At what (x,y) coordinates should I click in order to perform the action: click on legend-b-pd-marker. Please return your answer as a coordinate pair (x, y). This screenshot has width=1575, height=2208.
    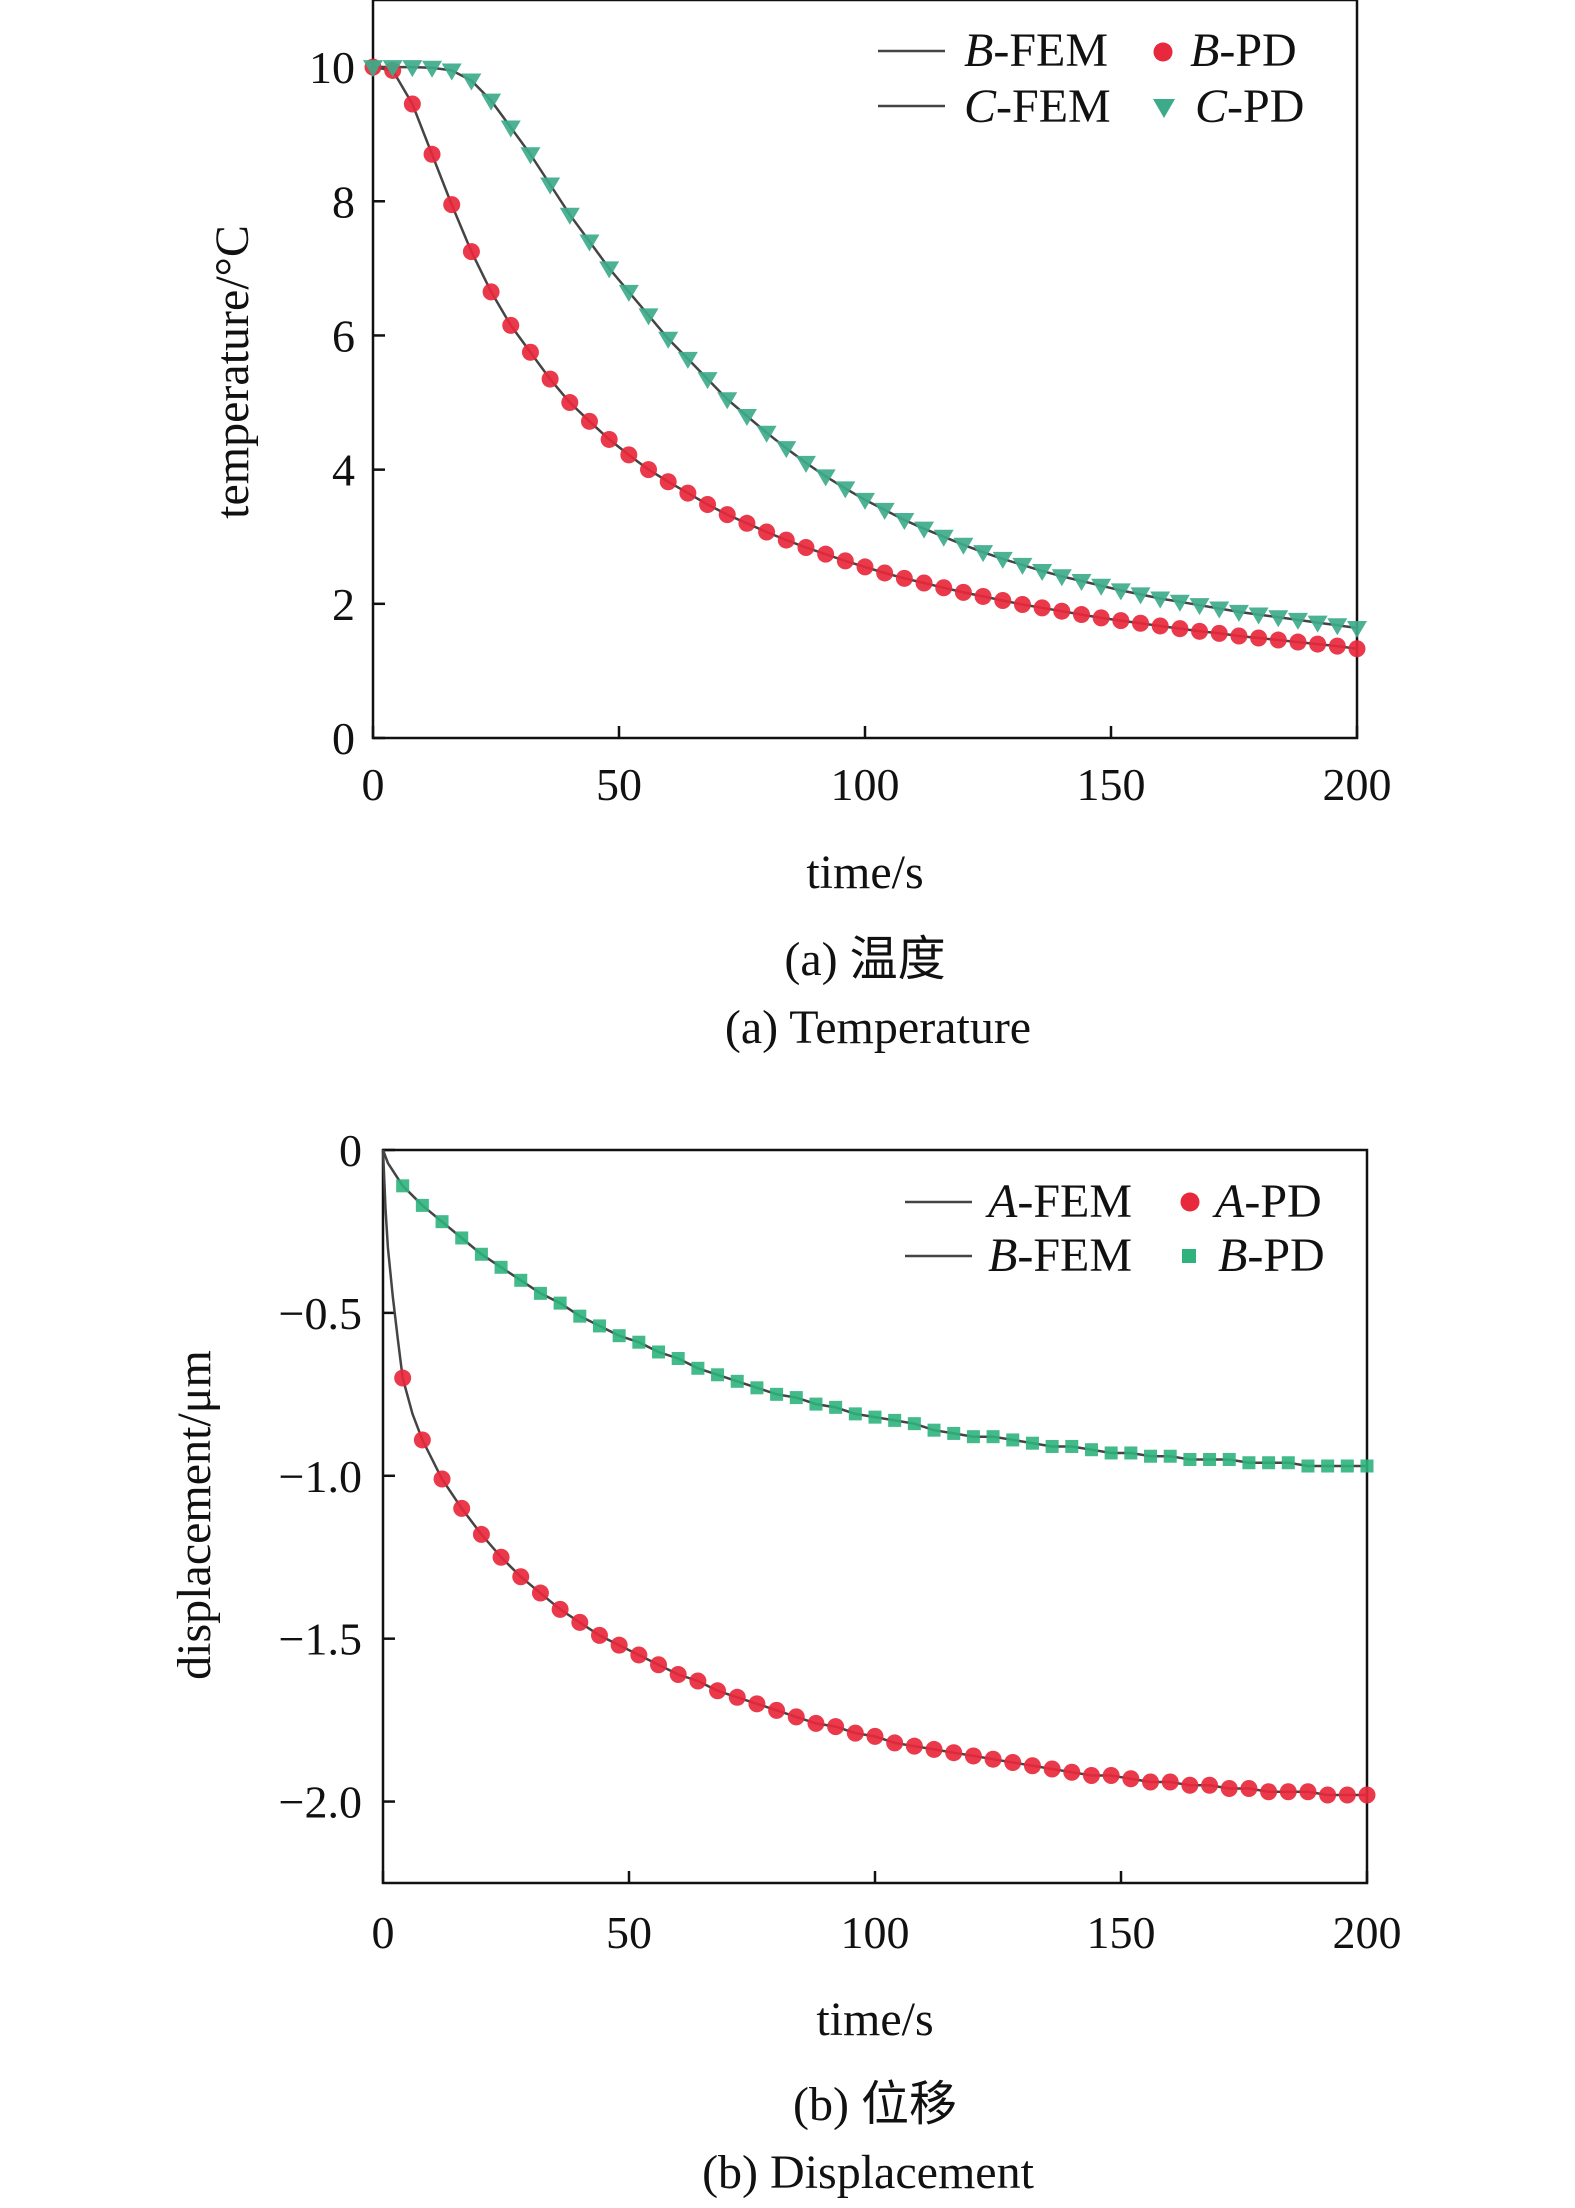
    Looking at the image, I should click on (1189, 1256).